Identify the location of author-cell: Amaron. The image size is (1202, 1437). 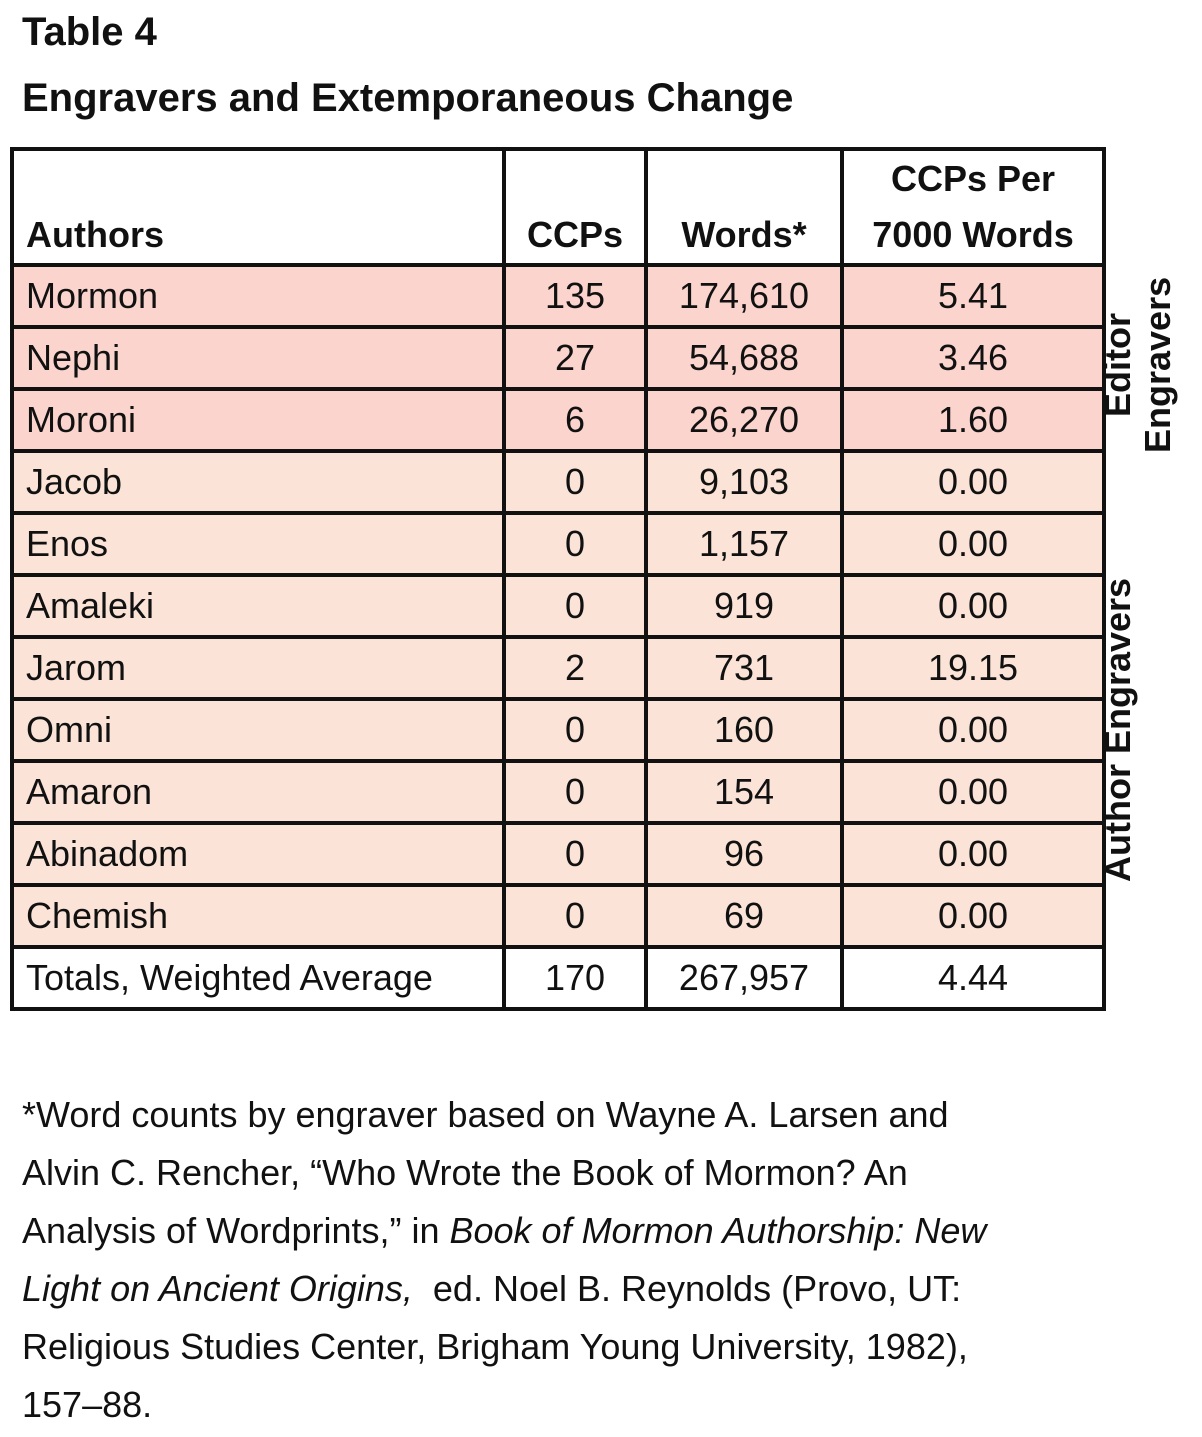
(258, 792).